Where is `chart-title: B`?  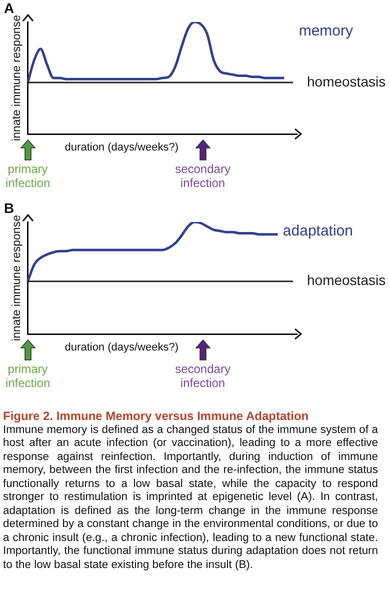 chart-title: B is located at coordinates (9, 208).